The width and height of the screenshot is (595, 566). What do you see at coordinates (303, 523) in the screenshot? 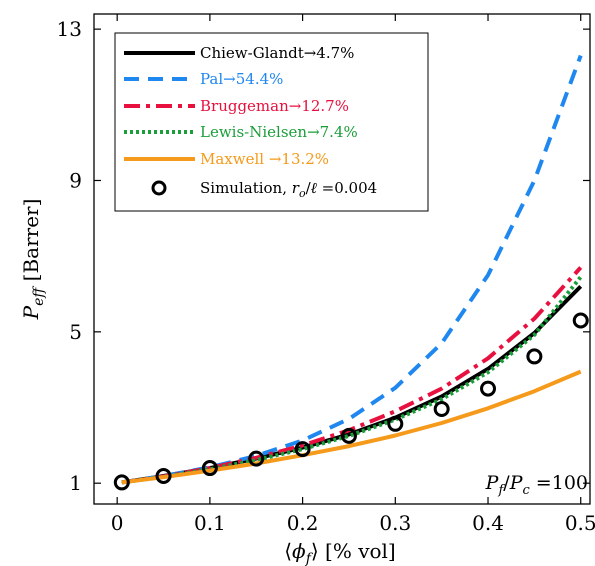
I see `x-tick-label: 0.2` at bounding box center [303, 523].